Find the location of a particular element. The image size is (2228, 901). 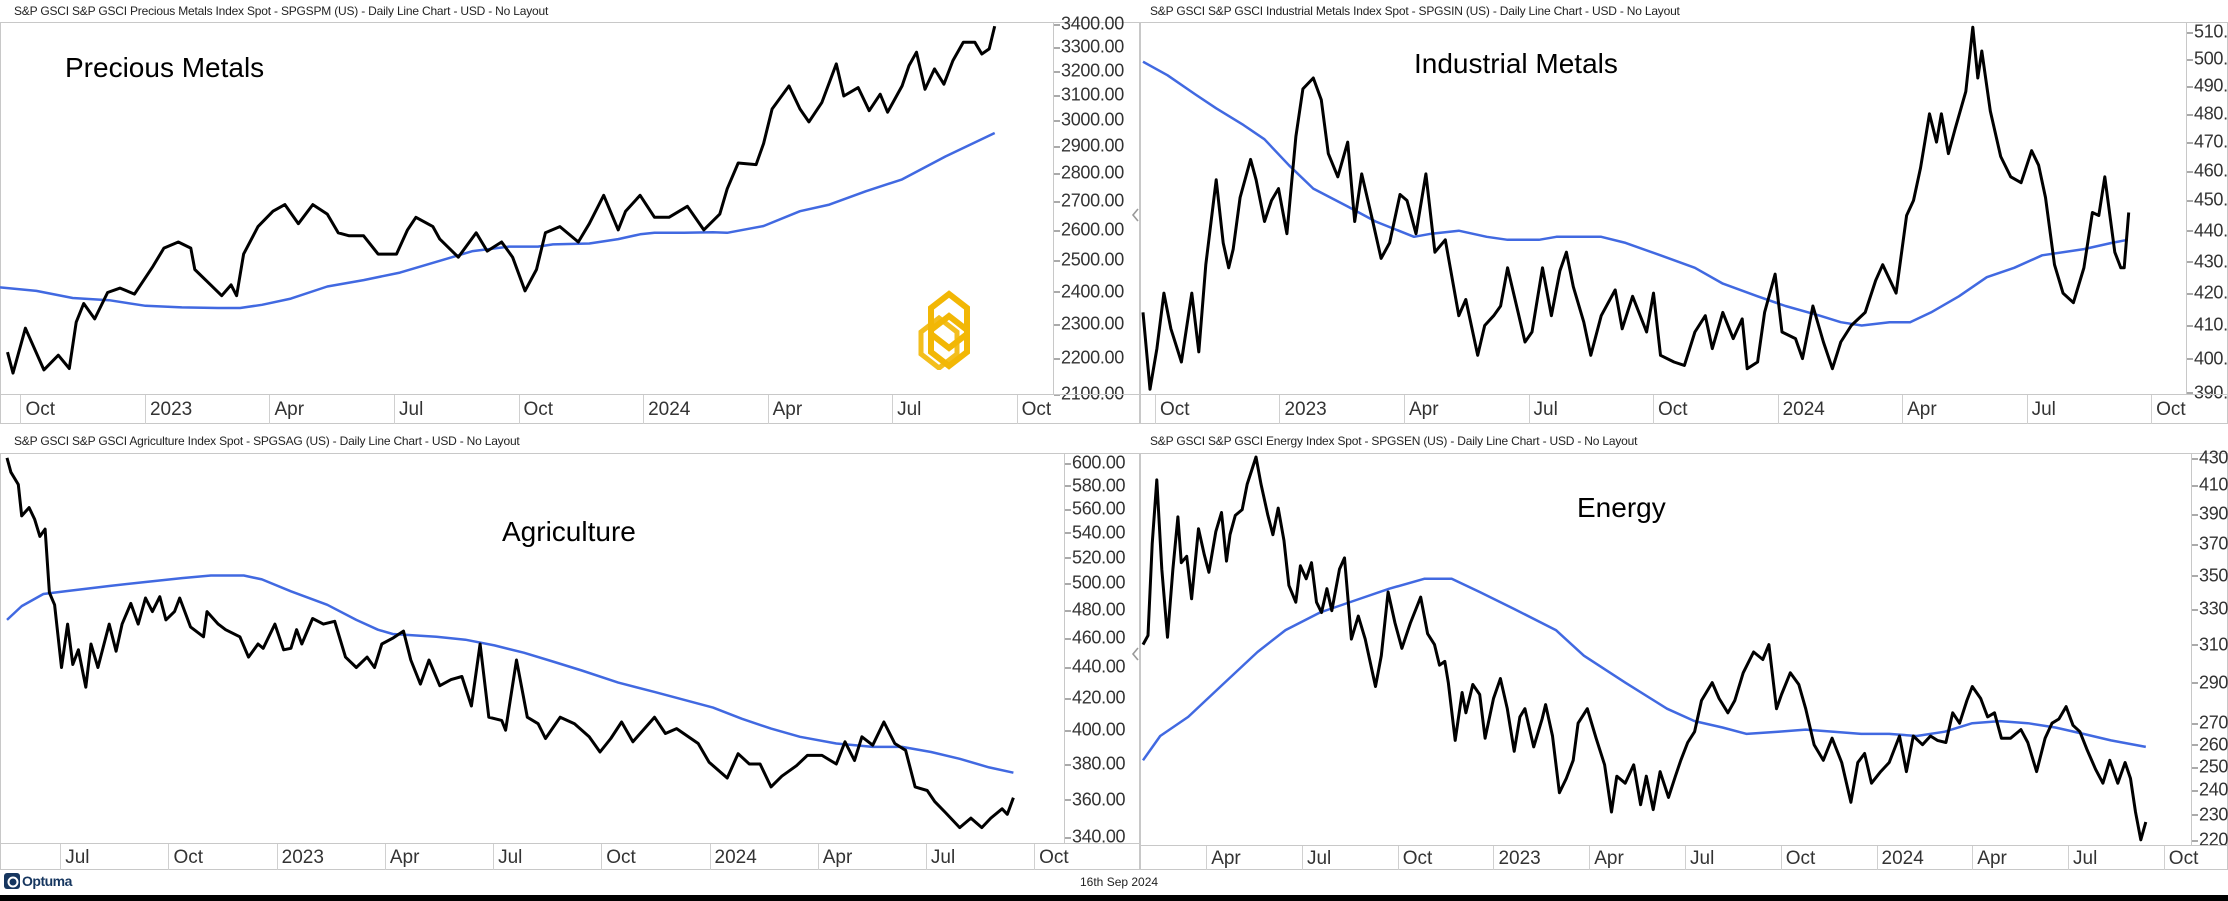

y-tick-label: 270.00 is located at coordinates (2210, 723).